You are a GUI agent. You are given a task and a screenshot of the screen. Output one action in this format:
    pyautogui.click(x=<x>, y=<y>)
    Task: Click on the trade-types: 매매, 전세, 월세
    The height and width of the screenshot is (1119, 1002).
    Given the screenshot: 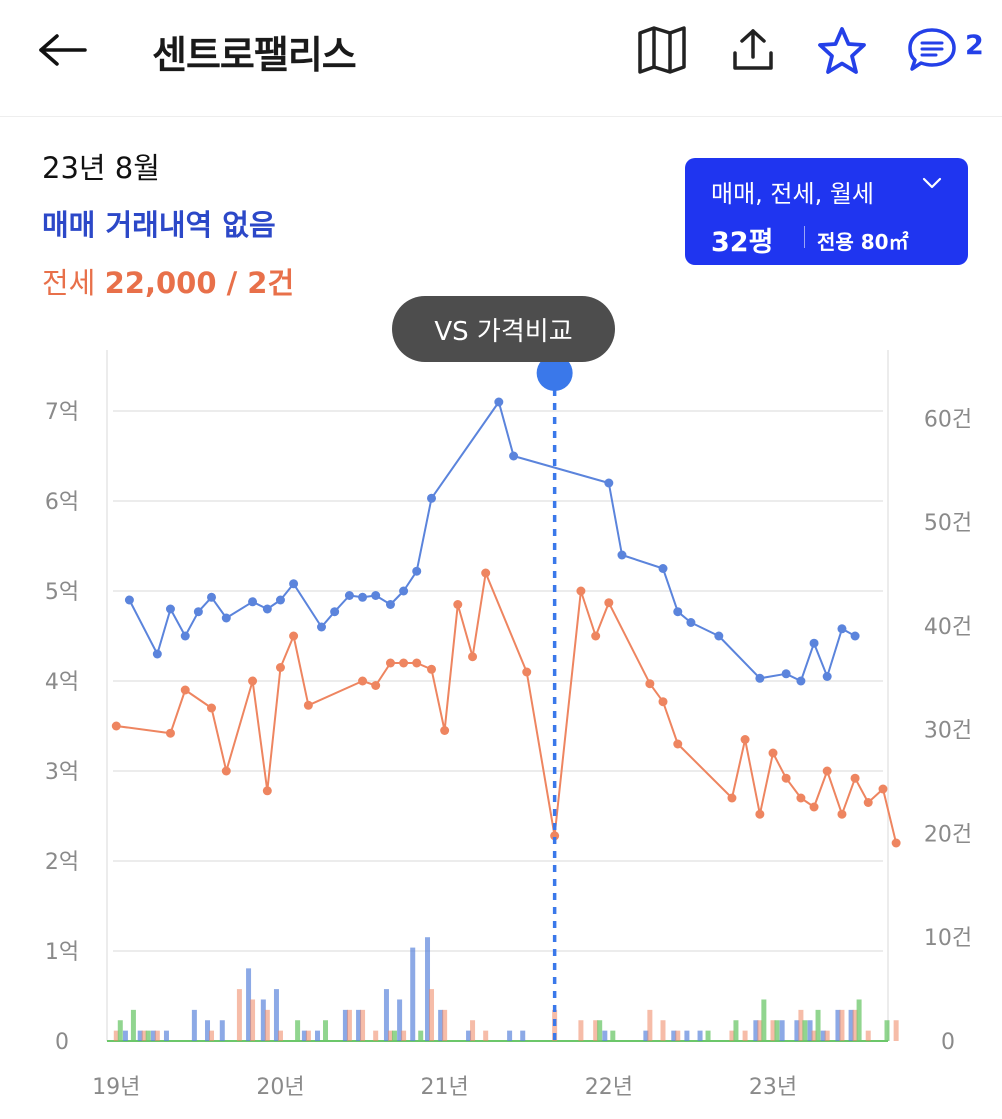 What is the action you would take?
    pyautogui.click(x=792, y=194)
    